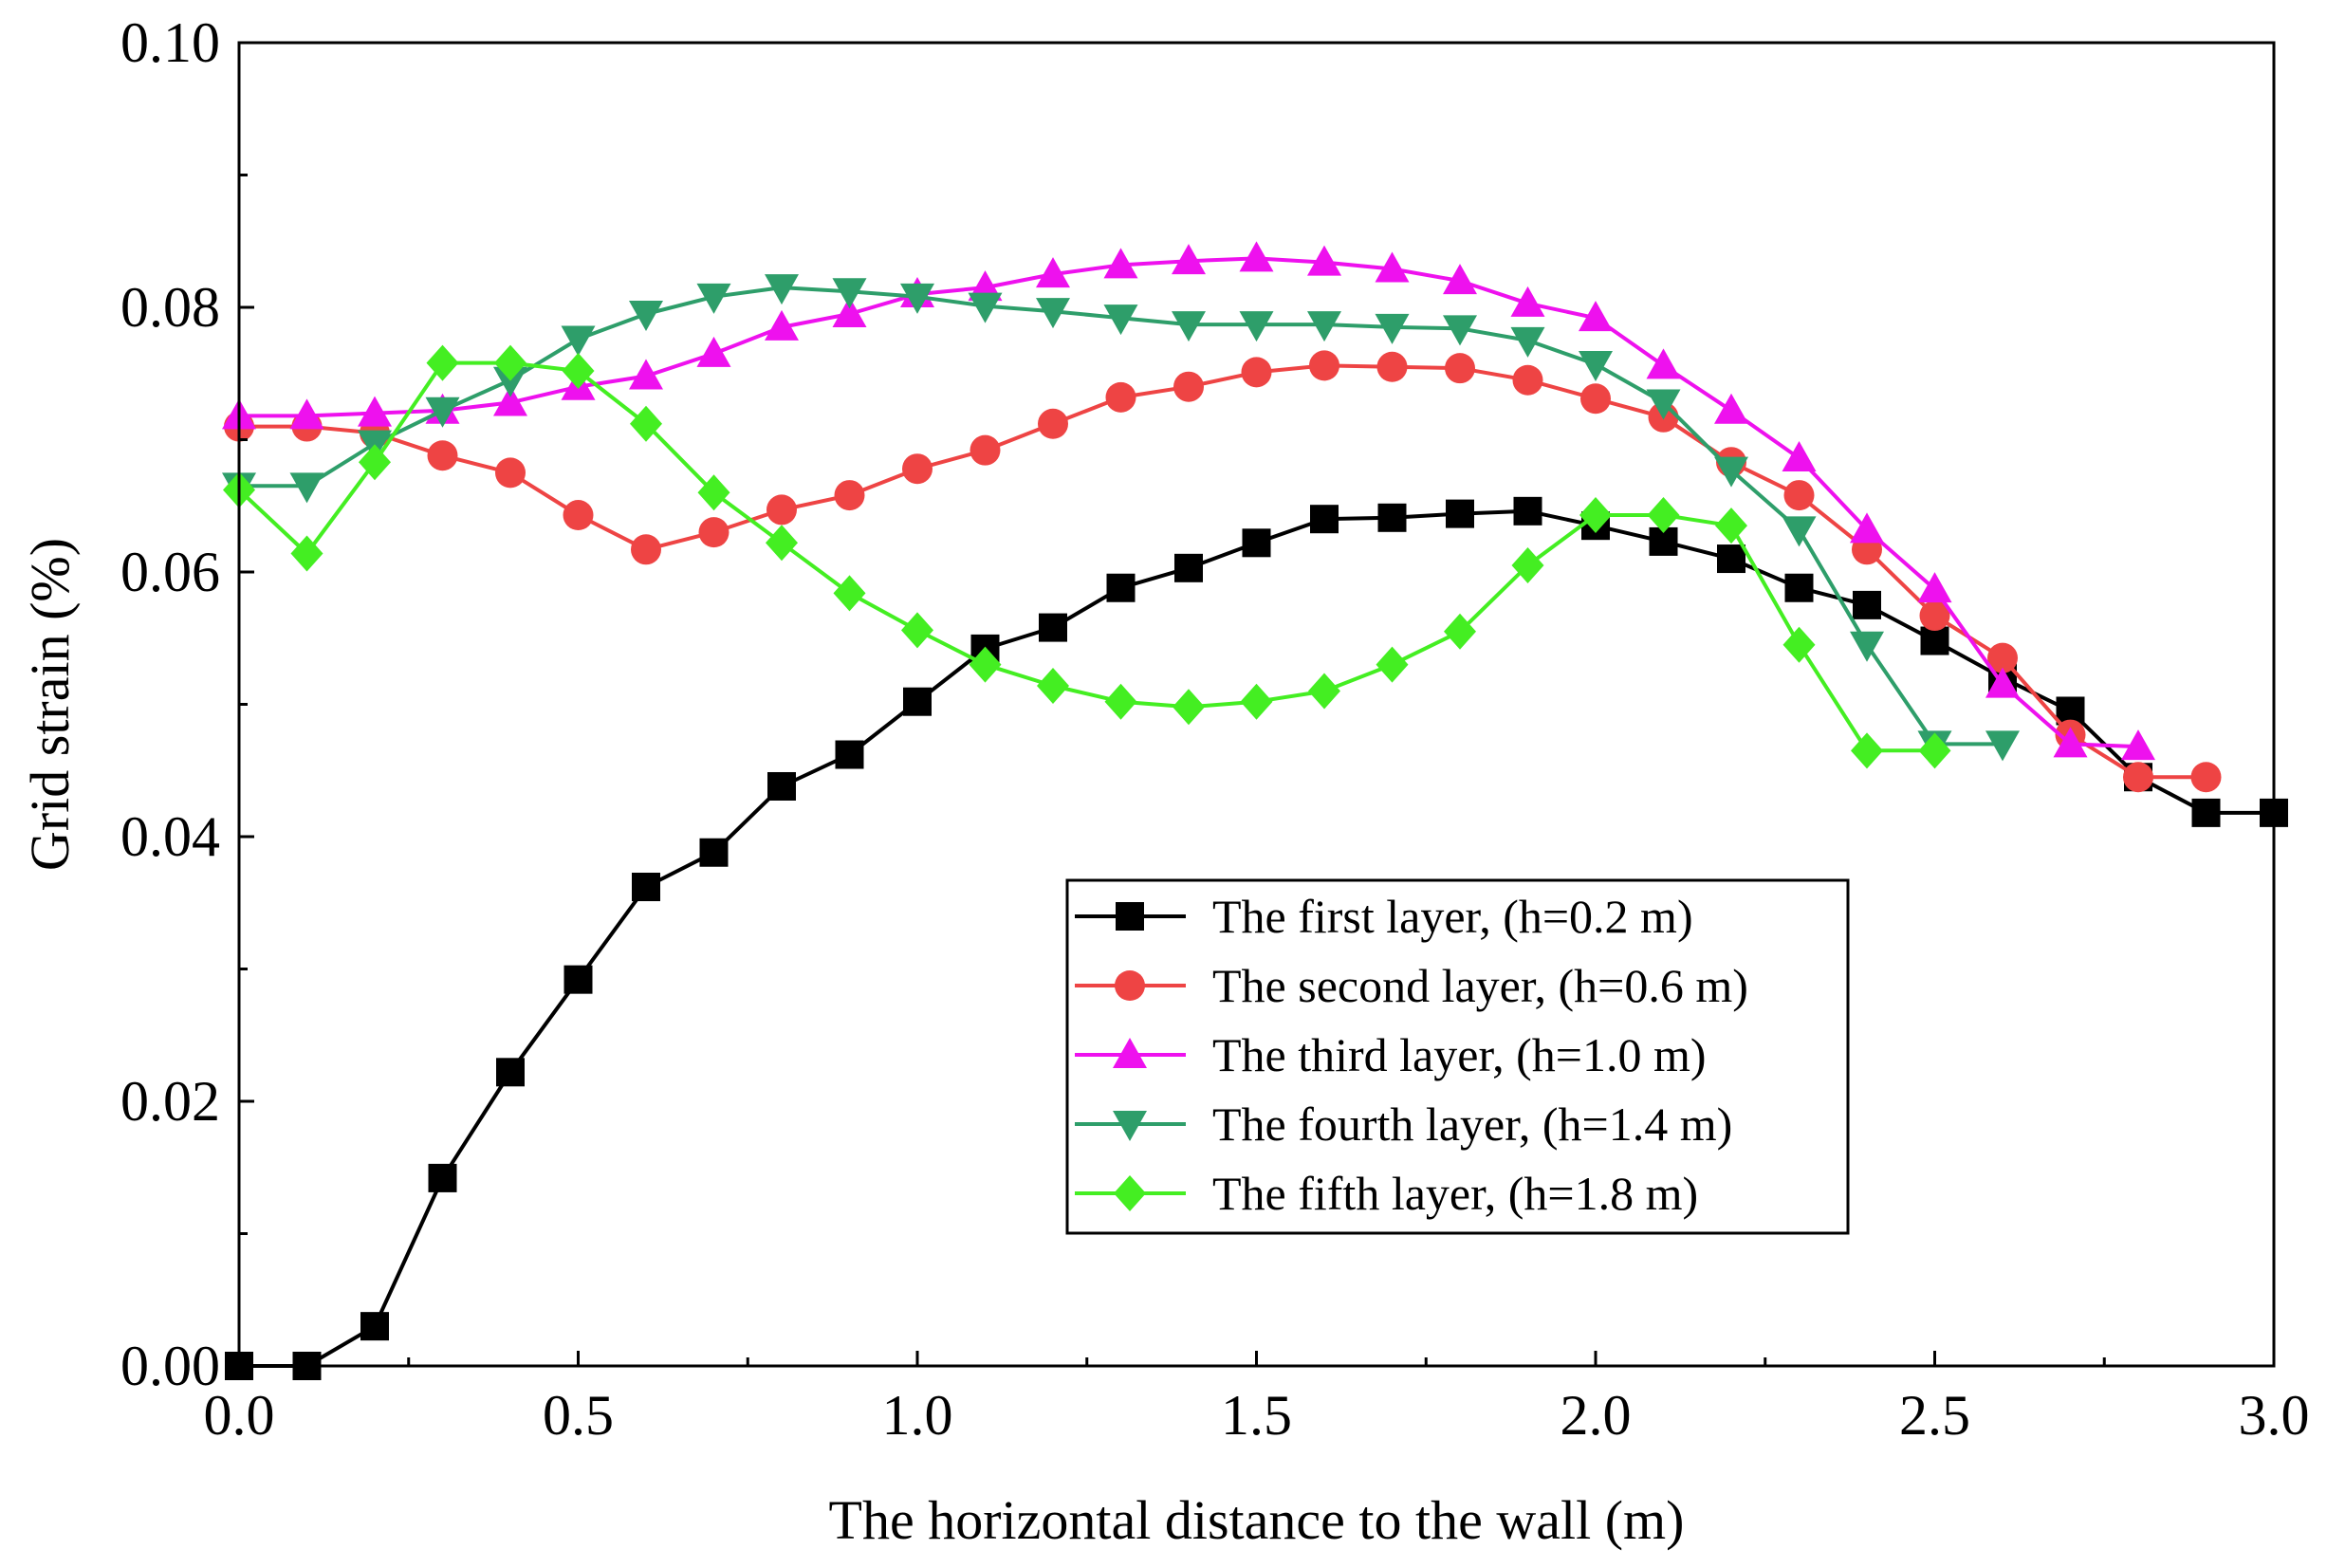  Describe the element at coordinates (1391, 1054) in the screenshot. I see `legend-item: The third layer, (h=1.0 m)` at that location.